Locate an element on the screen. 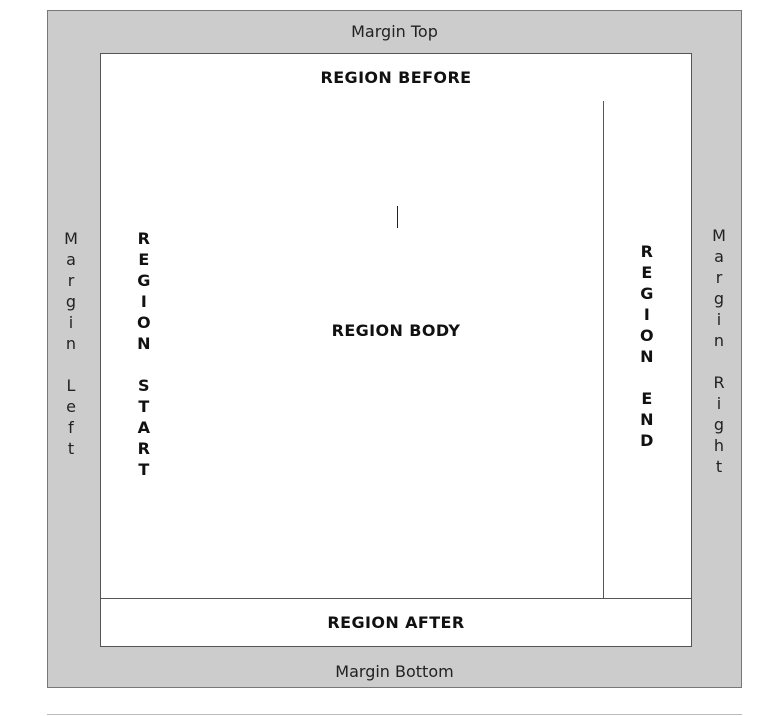 The height and width of the screenshot is (716, 781). region-start-label: R E G I O N S T A R T is located at coordinates (143, 354).